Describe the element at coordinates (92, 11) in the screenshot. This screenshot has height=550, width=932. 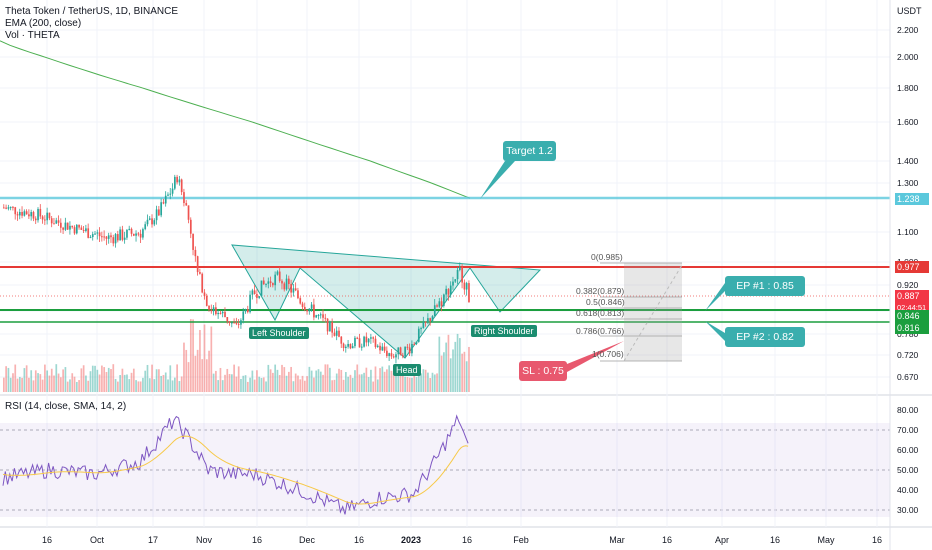
I see `symbol-legend: Theta Token / TetherUS, 1D, BINANCE` at that location.